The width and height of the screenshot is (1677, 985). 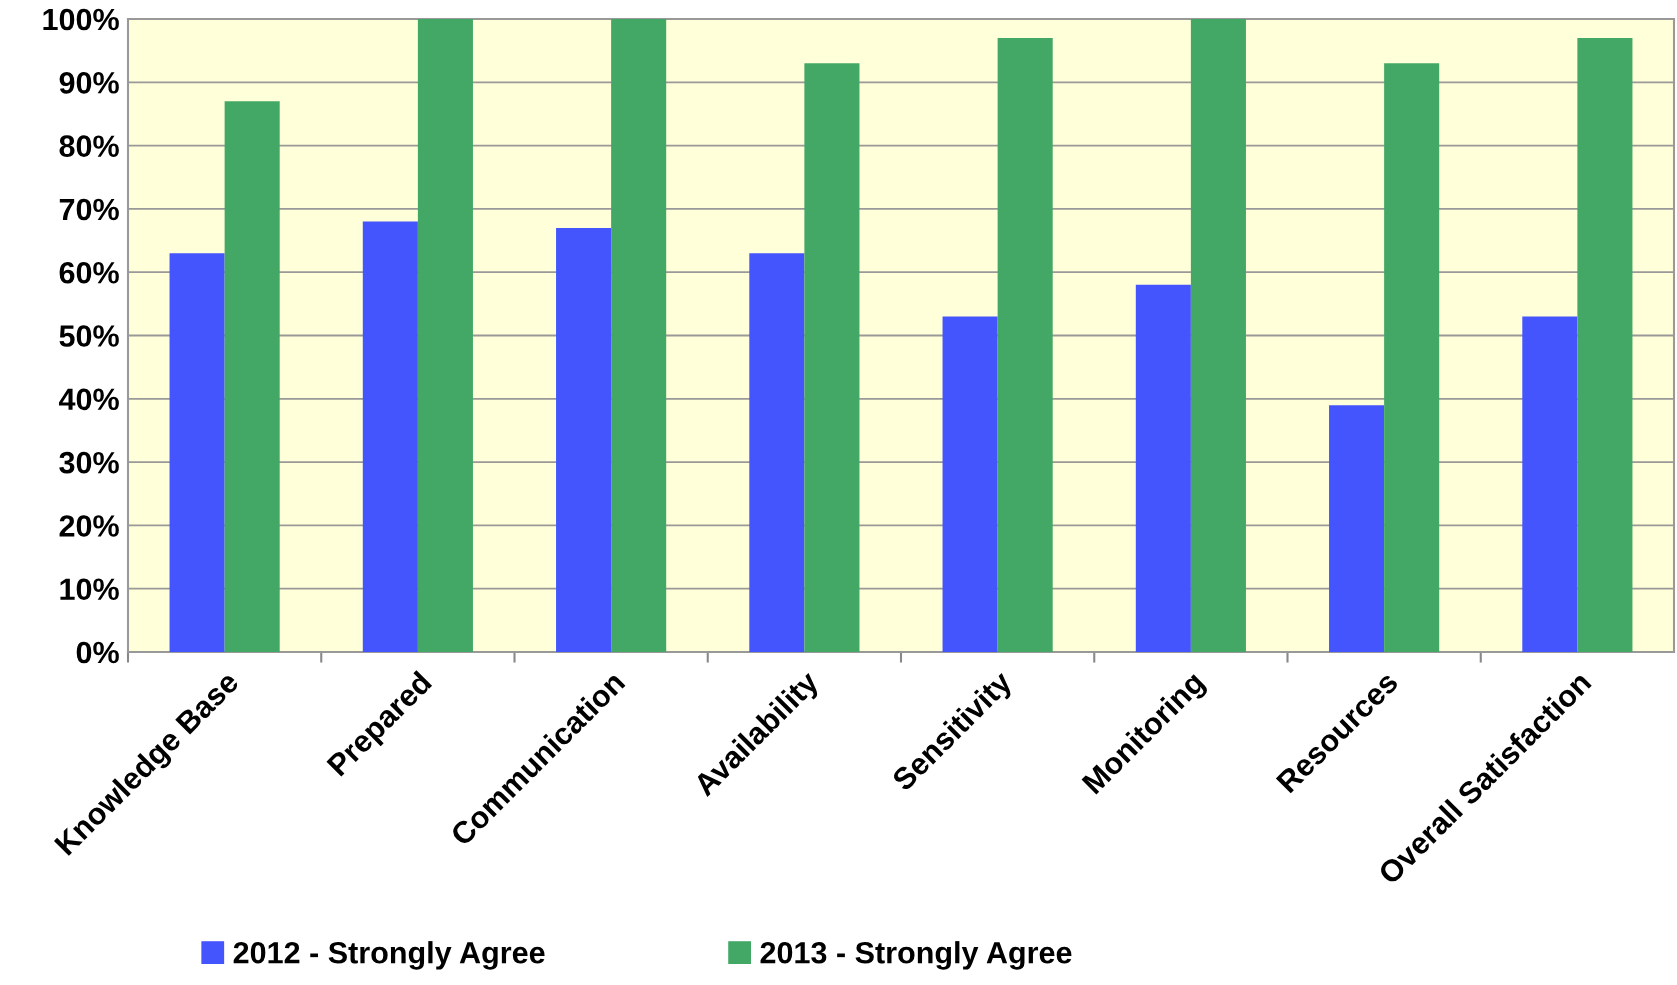 What do you see at coordinates (89, 526) in the screenshot?
I see `y-tick-label: 20%` at bounding box center [89, 526].